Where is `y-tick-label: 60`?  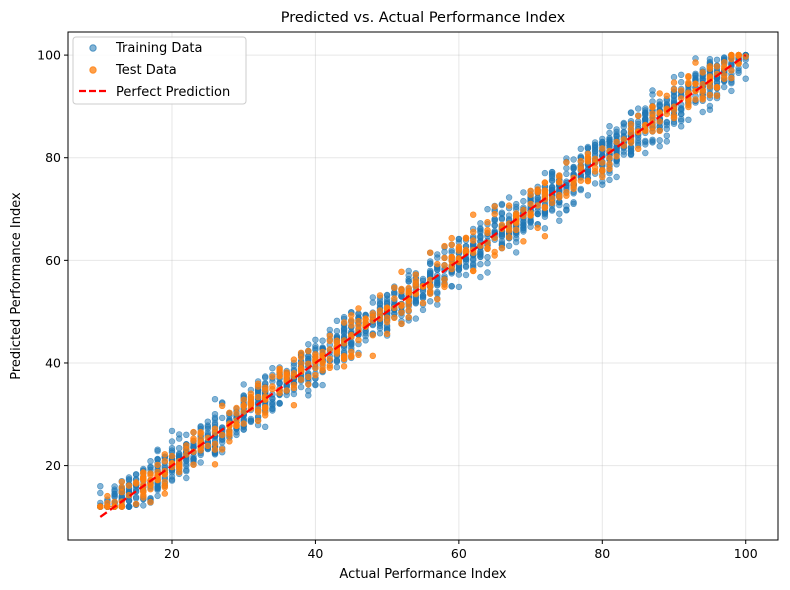 y-tick-label: 60 is located at coordinates (53, 260).